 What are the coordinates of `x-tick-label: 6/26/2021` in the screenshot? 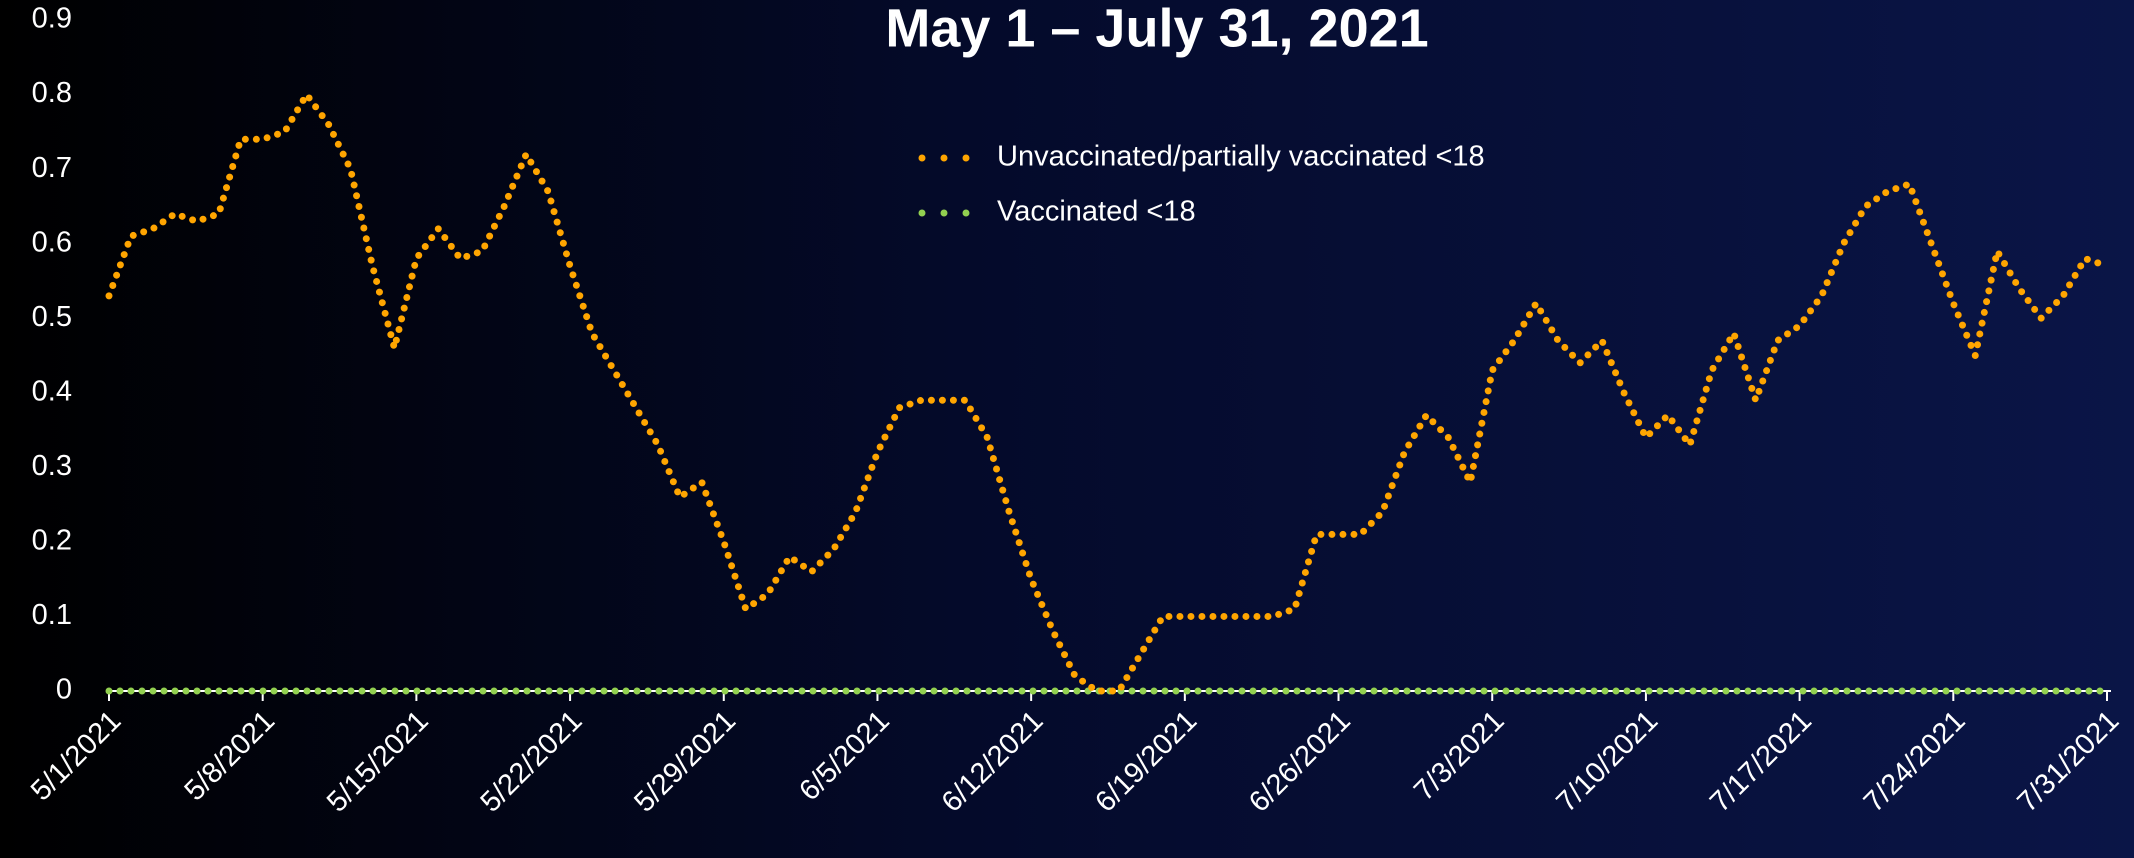 It's located at (1300, 762).